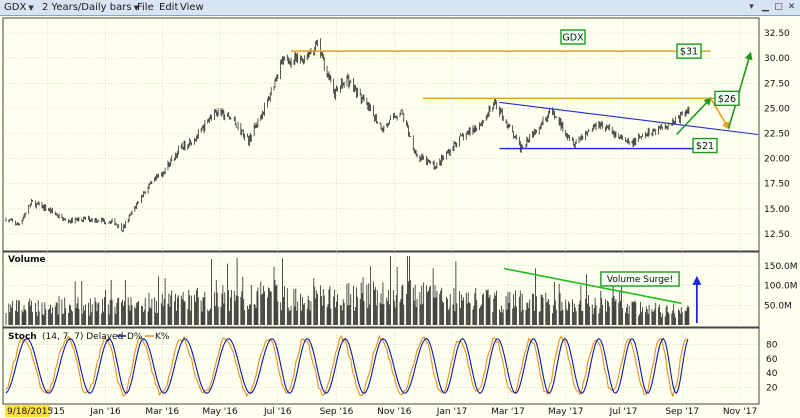 The image size is (800, 418). I want to click on maximize-icon: □, so click(778, 7).